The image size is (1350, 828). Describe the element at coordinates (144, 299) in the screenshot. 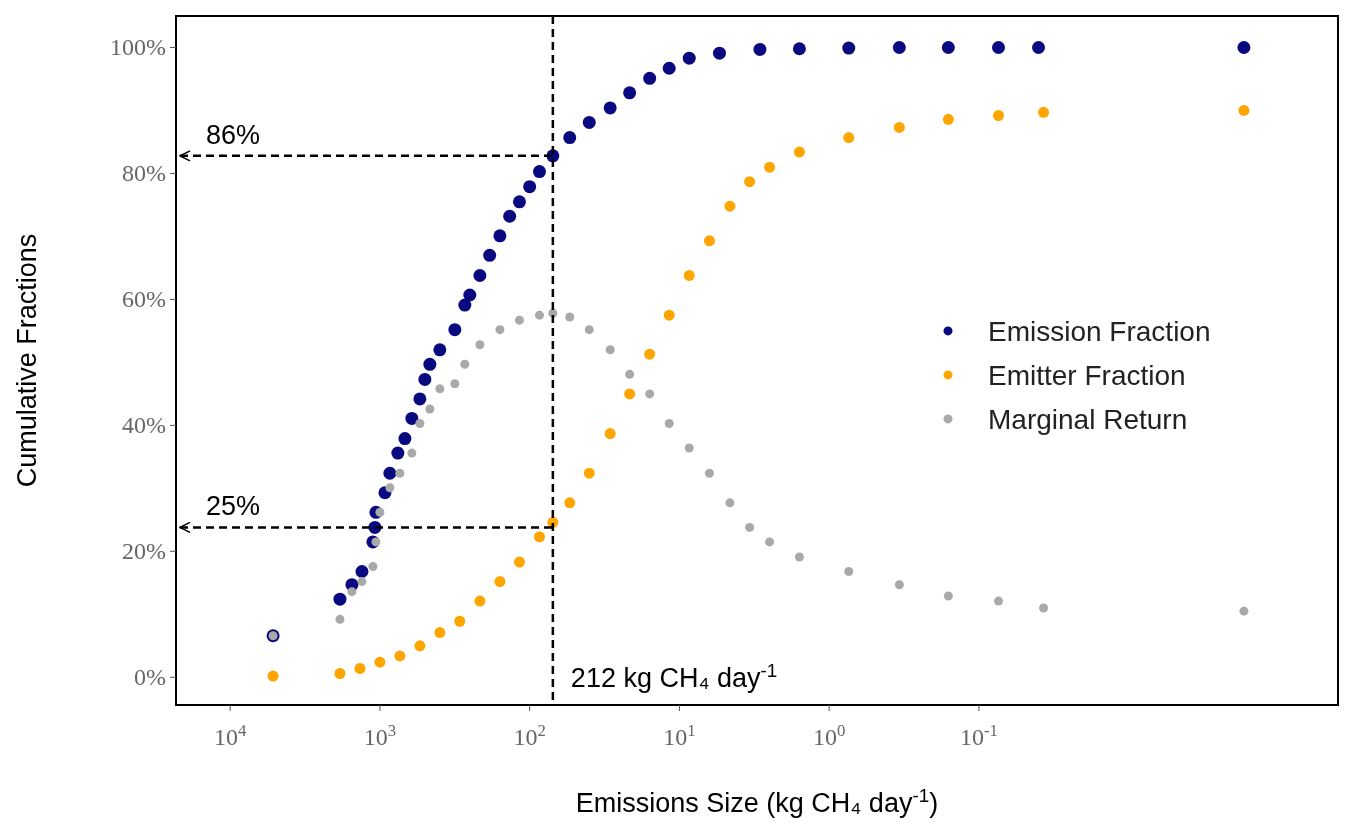

I see `y-tick-label: 60%` at that location.